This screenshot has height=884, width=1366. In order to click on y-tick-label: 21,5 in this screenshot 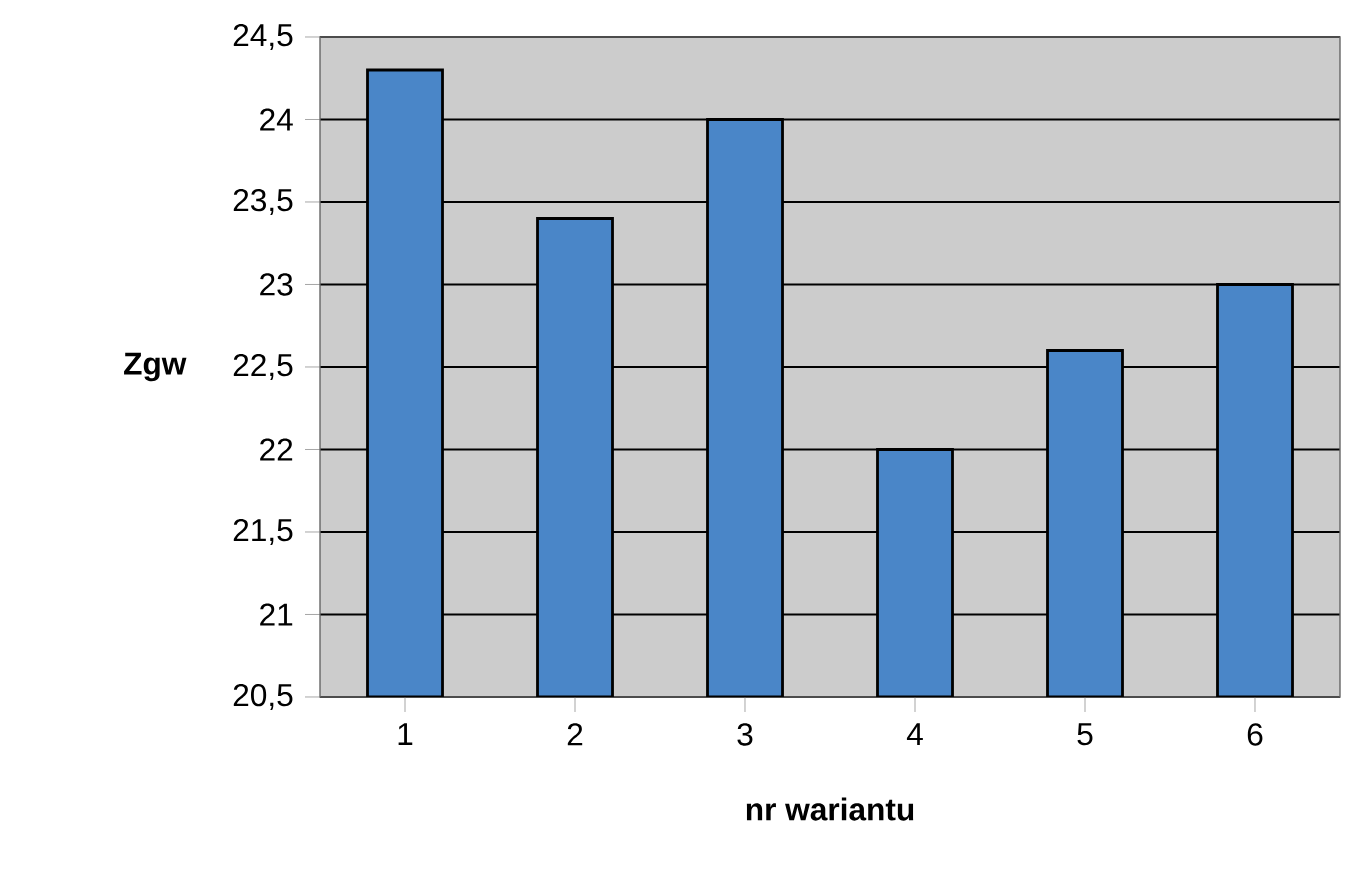, I will do `click(263, 532)`.